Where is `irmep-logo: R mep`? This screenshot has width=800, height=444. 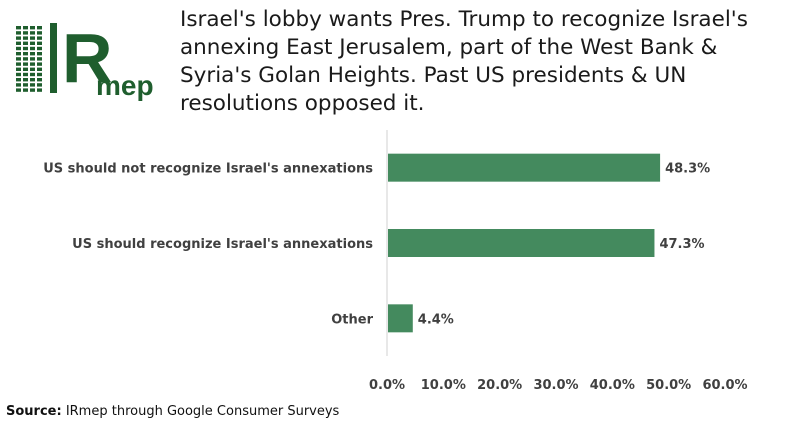
irmep-logo: R mep is located at coordinates (85, 60).